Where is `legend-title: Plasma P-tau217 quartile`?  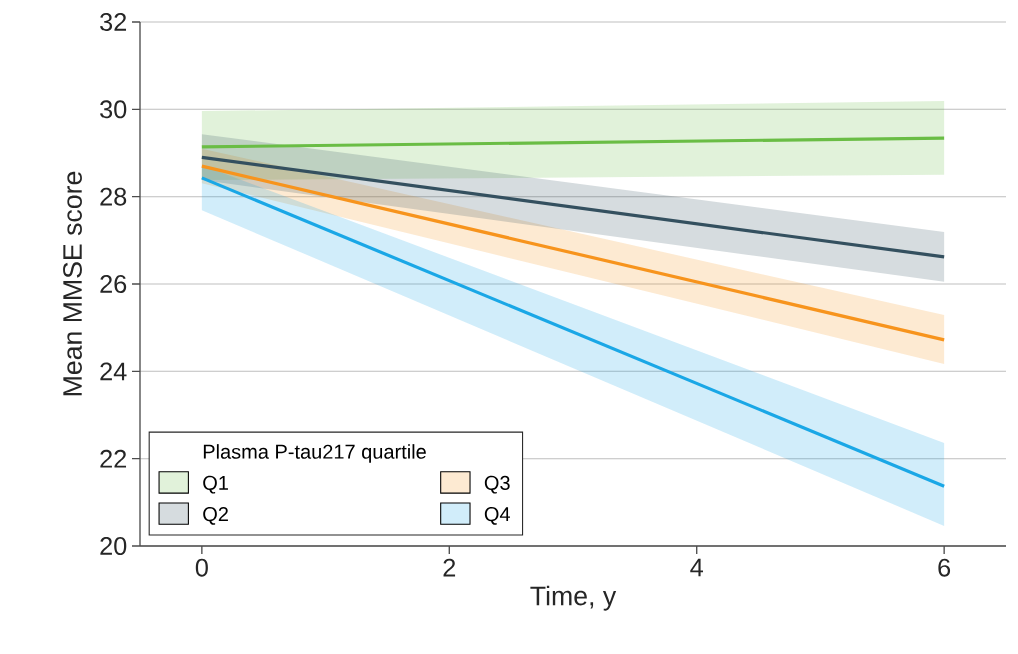
legend-title: Plasma P-tau217 quartile is located at coordinates (314, 453).